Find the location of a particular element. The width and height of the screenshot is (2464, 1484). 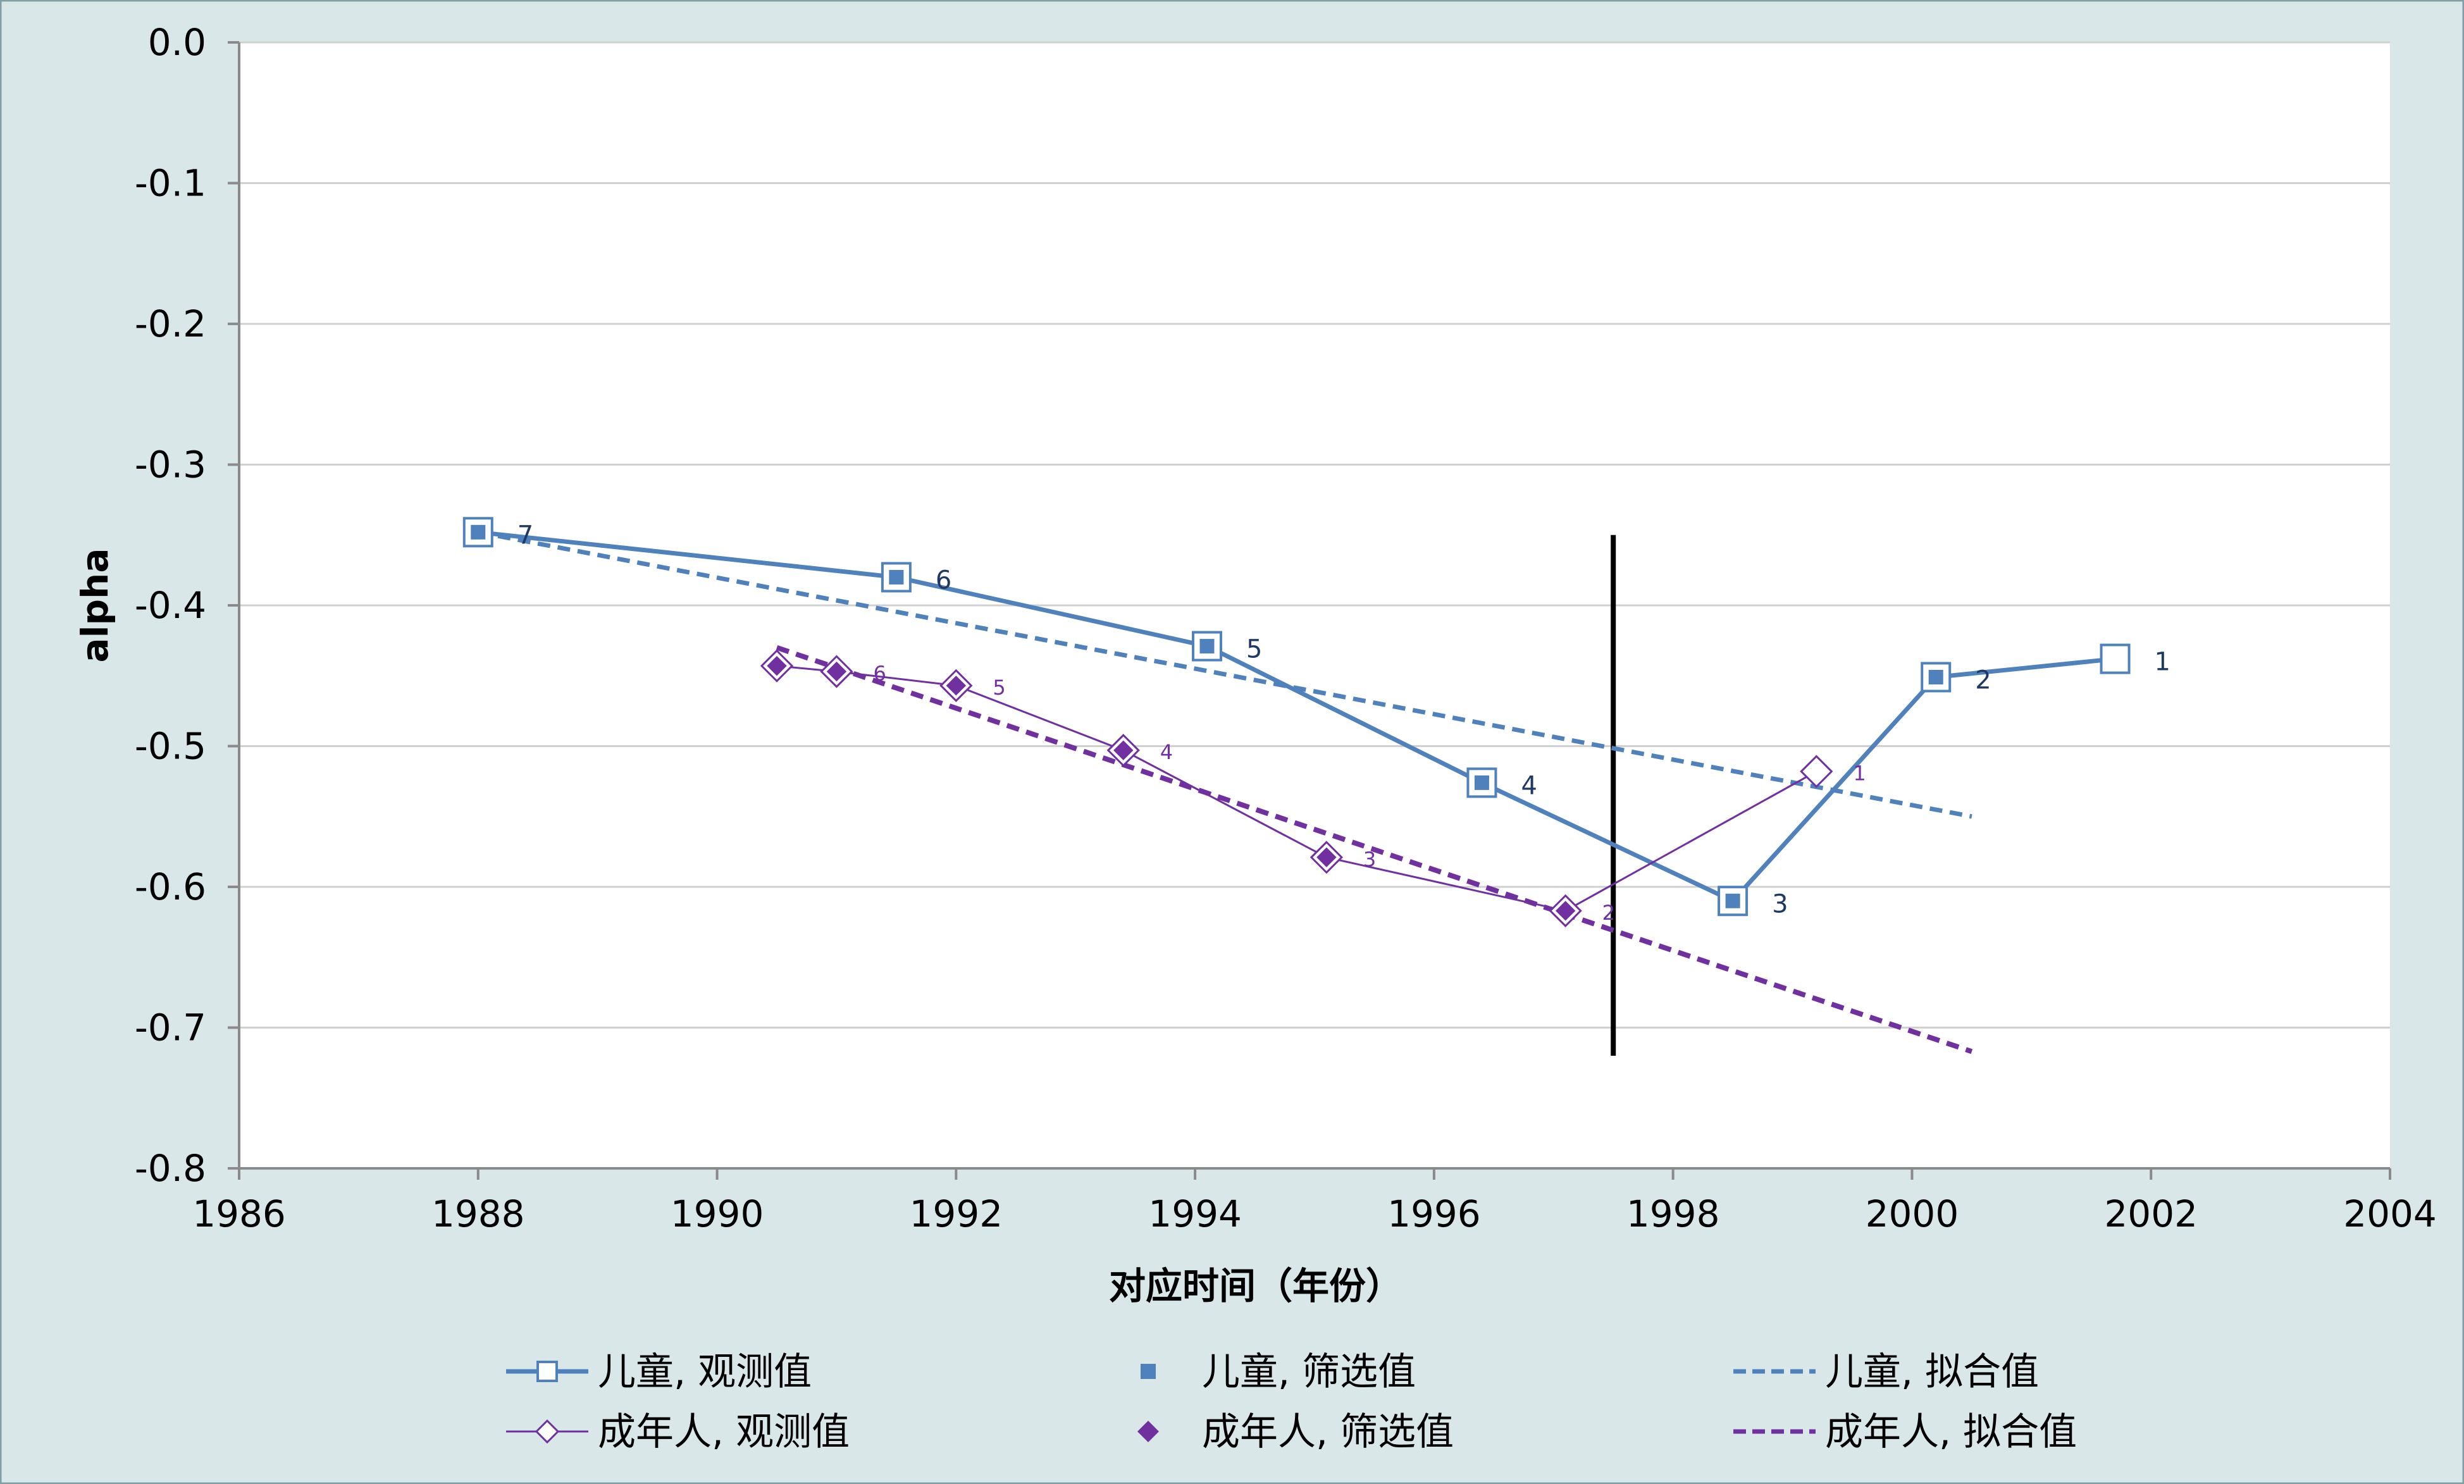

adult-point-label: 1 is located at coordinates (1860, 774).